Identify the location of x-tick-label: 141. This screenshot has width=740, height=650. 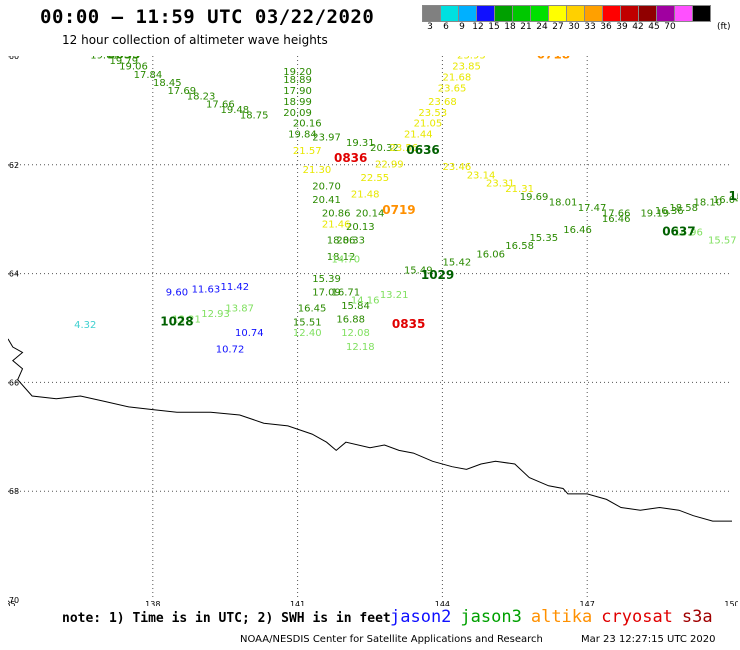
(297, 603).